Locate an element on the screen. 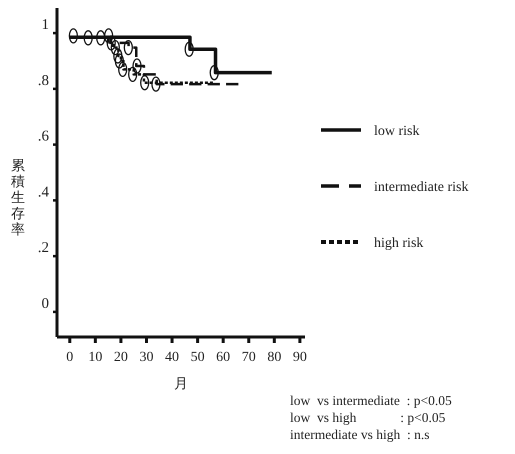 This screenshot has height=454, width=515. text: intermediate vs high : n.s is located at coordinates (360, 434).